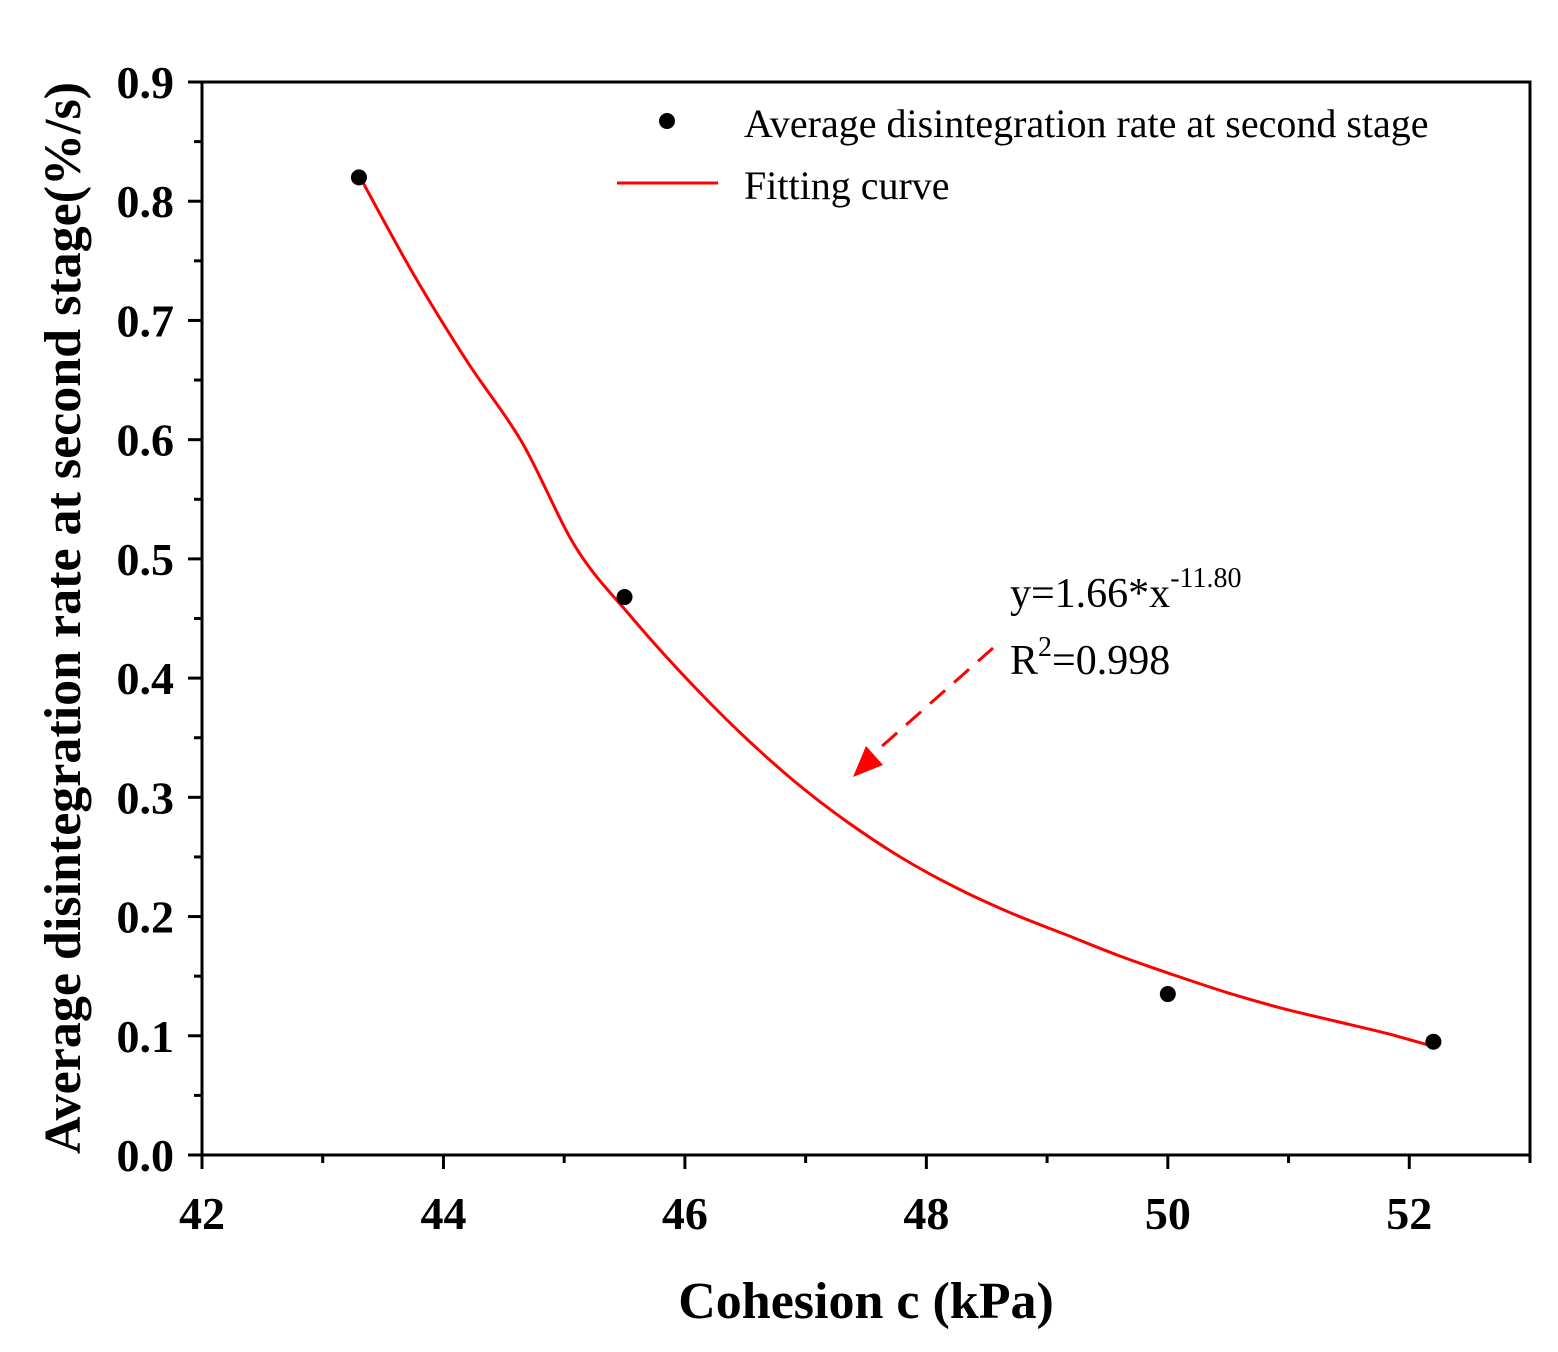 This screenshot has height=1352, width=1558. What do you see at coordinates (855, 1197) in the screenshot?
I see `x-axis: 42 44 46 48 50 52` at bounding box center [855, 1197].